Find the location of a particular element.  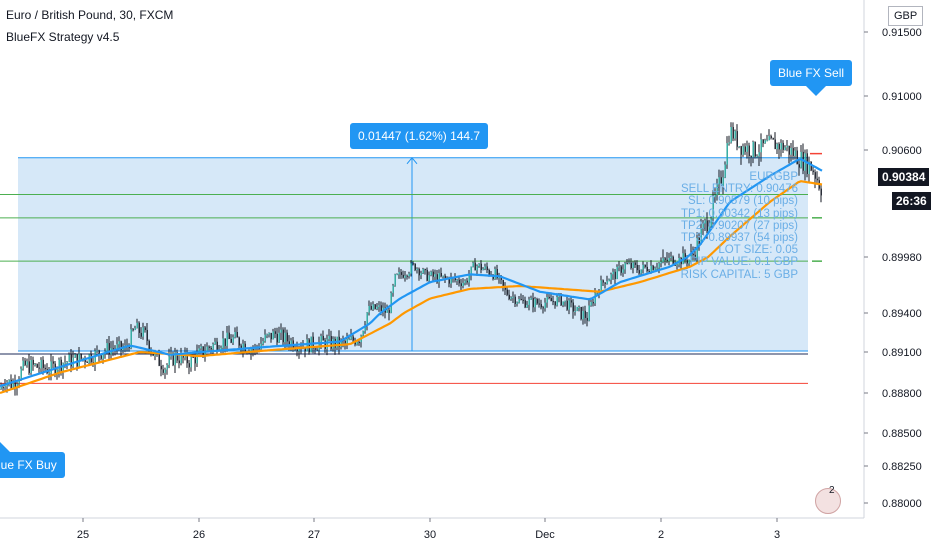

logo-badge: 2 is located at coordinates (832, 490).